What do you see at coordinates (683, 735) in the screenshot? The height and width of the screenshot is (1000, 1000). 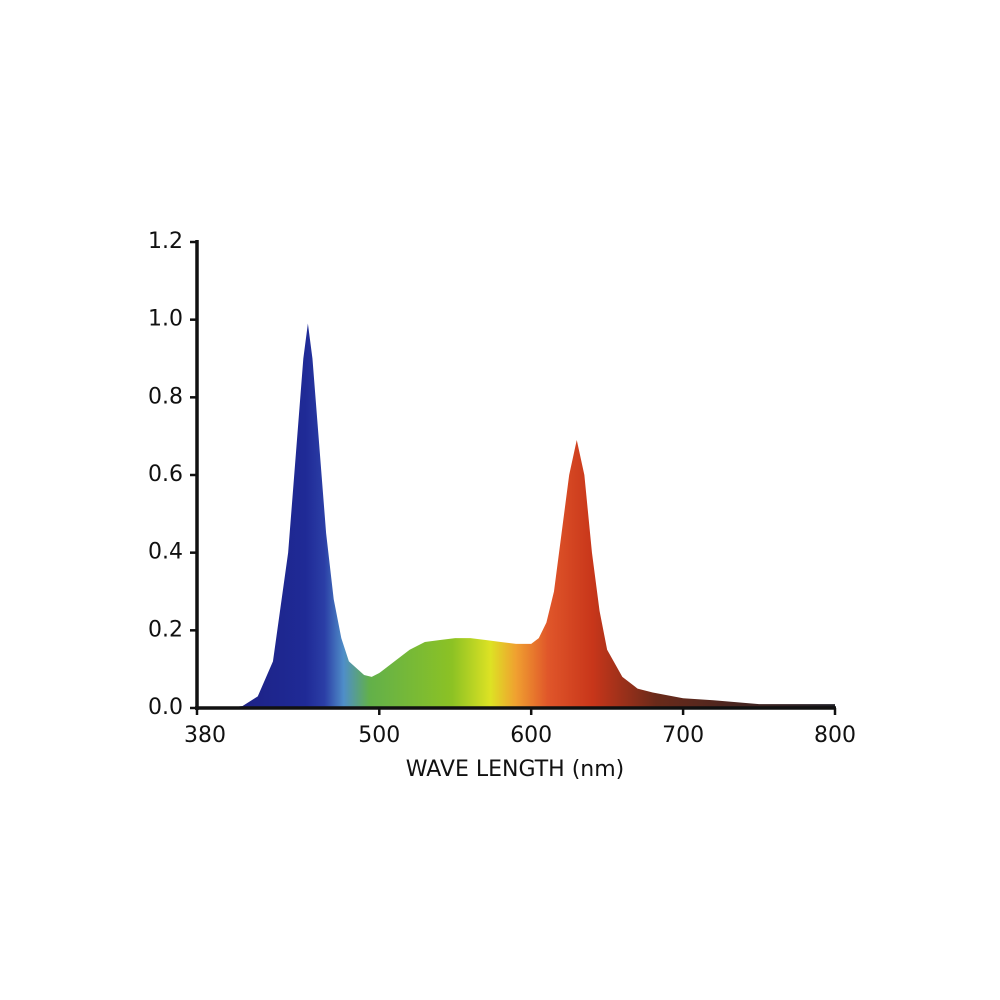 I see `x-tick-label: 700` at bounding box center [683, 735].